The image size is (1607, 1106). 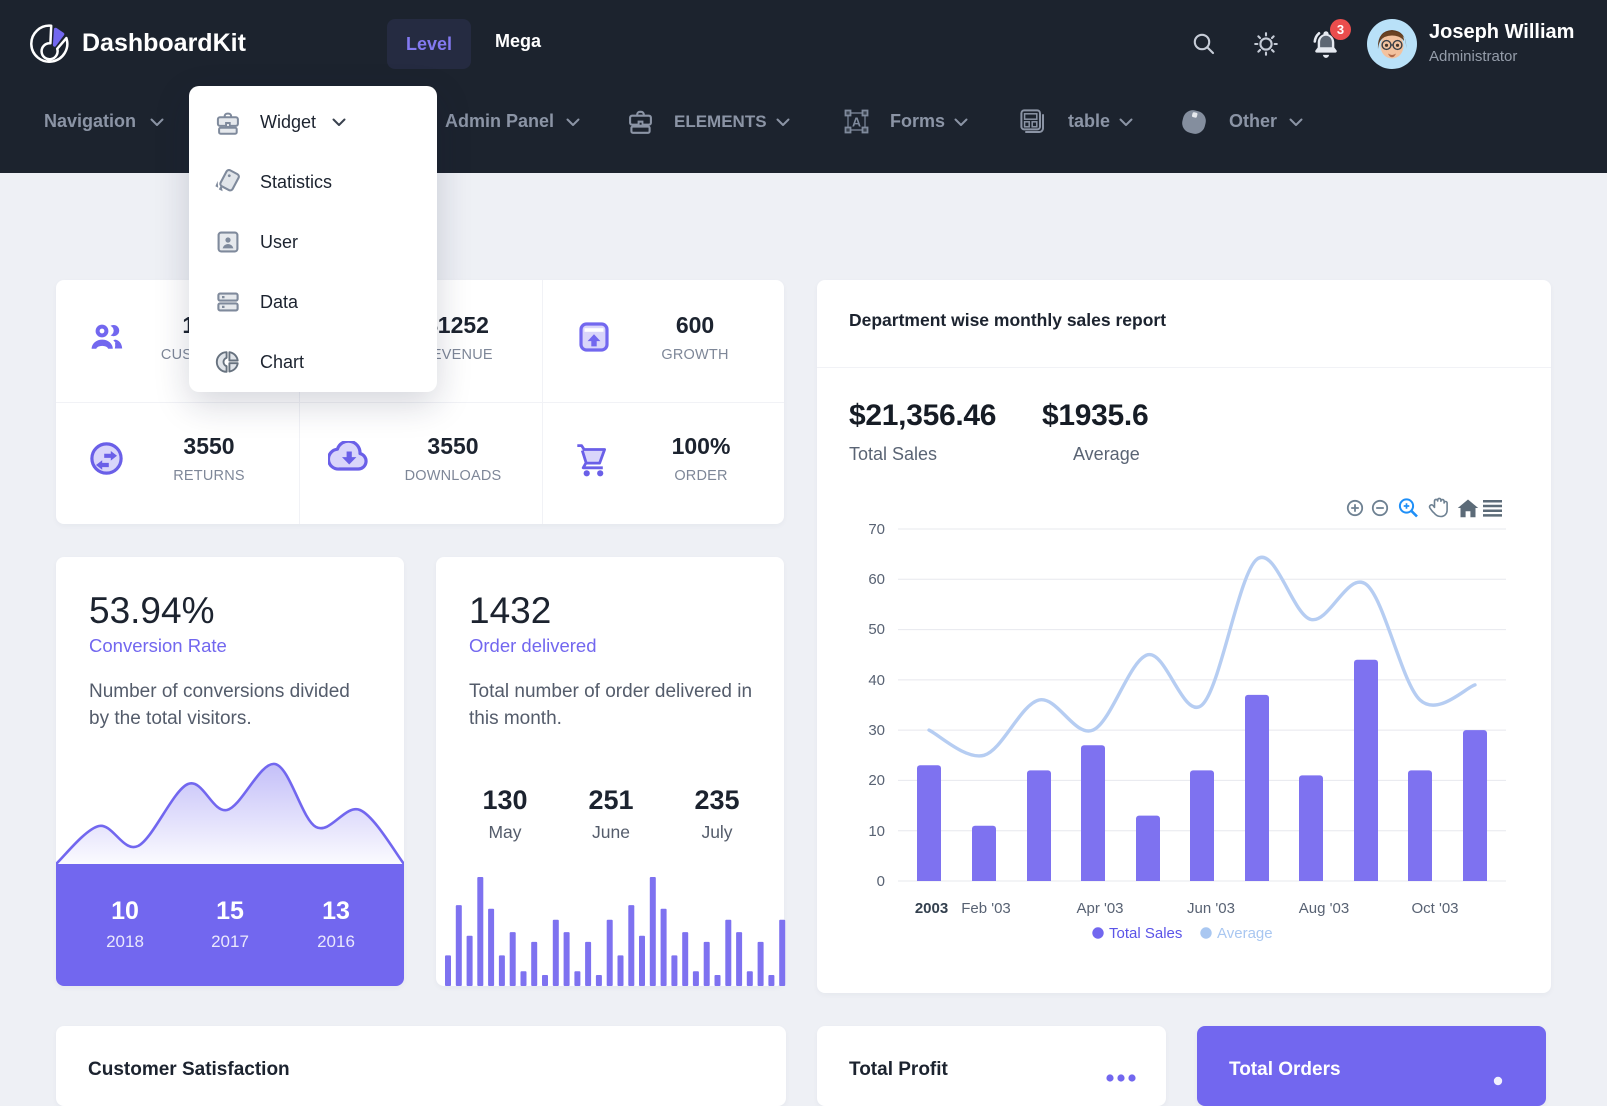 I want to click on svg-text: 10, so click(x=876, y=831).